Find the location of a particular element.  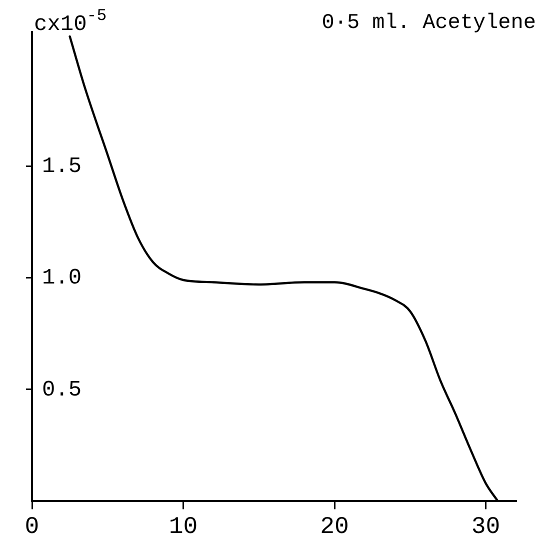

x-tick-label: 10 is located at coordinates (183, 527).